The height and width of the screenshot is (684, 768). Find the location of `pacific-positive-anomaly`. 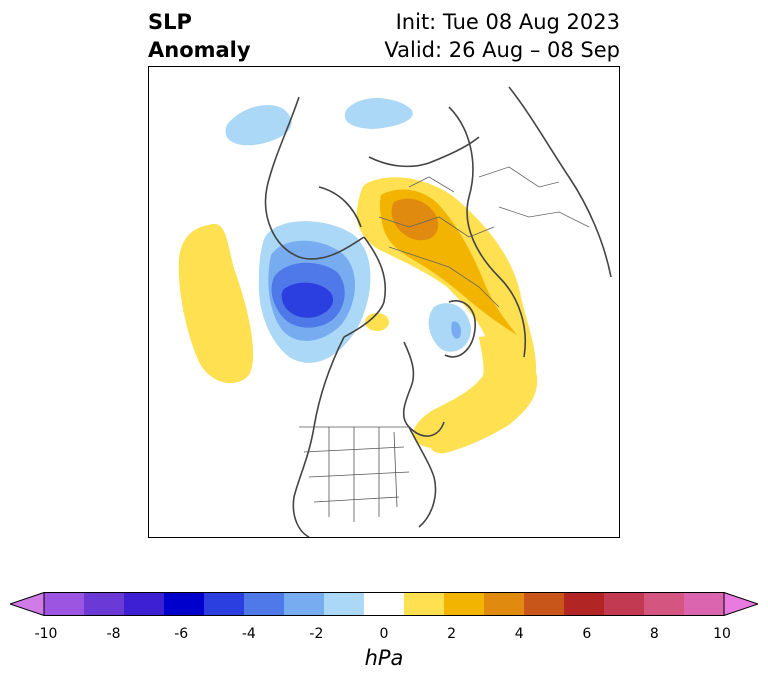

pacific-positive-anomaly is located at coordinates (216, 303).